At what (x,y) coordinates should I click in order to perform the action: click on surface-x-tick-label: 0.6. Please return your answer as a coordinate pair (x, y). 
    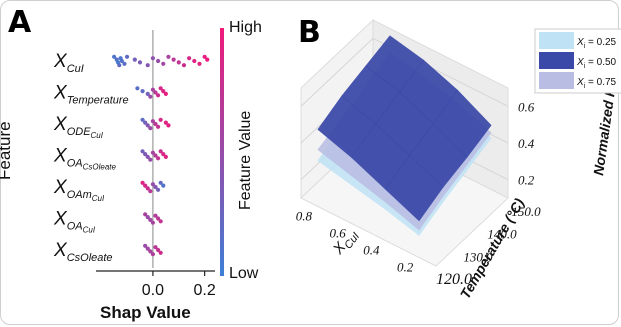
    Looking at the image, I should click on (338, 233).